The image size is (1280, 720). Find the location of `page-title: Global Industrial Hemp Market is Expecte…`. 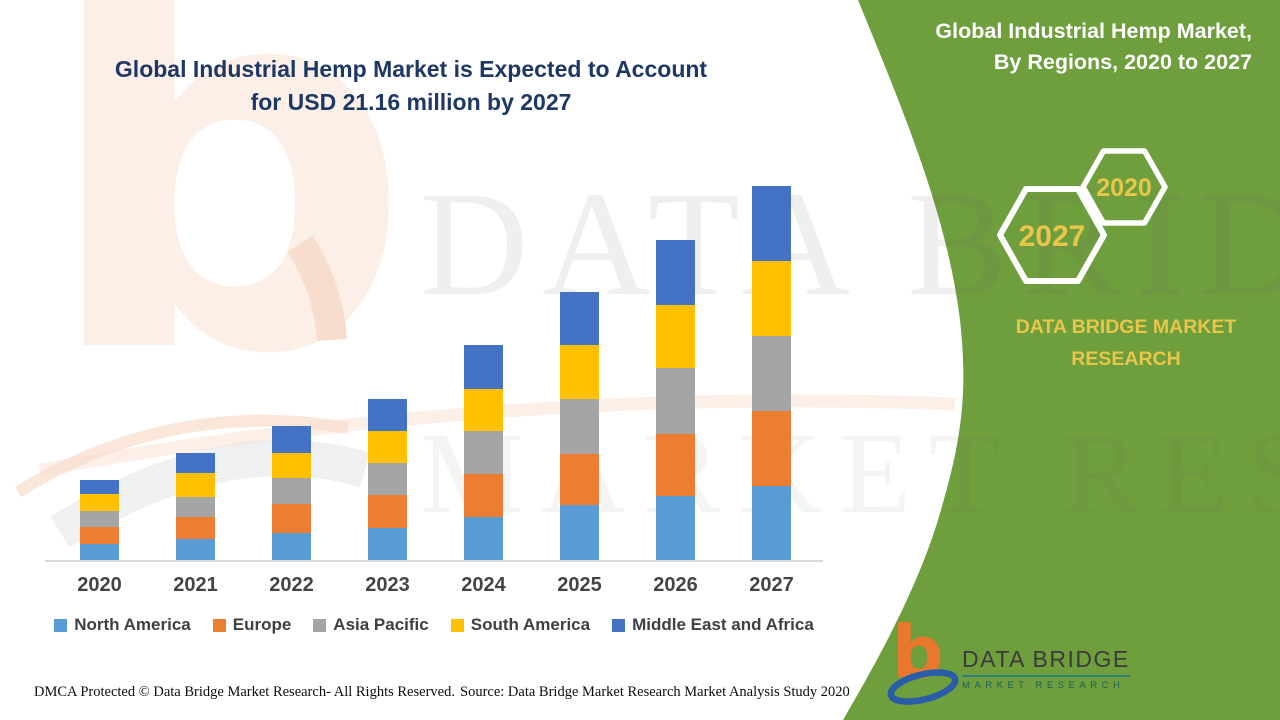

page-title: Global Industrial Hemp Market is Expecte… is located at coordinates (411, 86).